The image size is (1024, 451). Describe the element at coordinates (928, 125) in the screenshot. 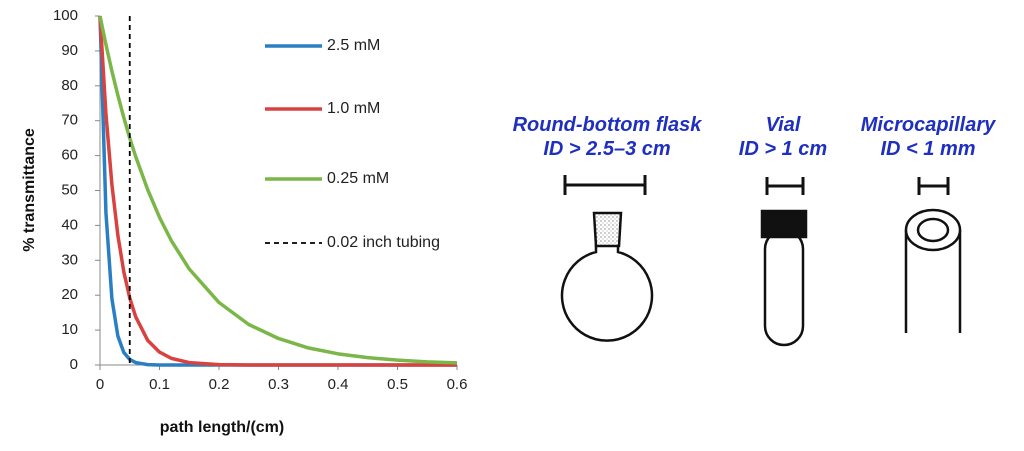

I see `item-title: Microcapillary` at that location.